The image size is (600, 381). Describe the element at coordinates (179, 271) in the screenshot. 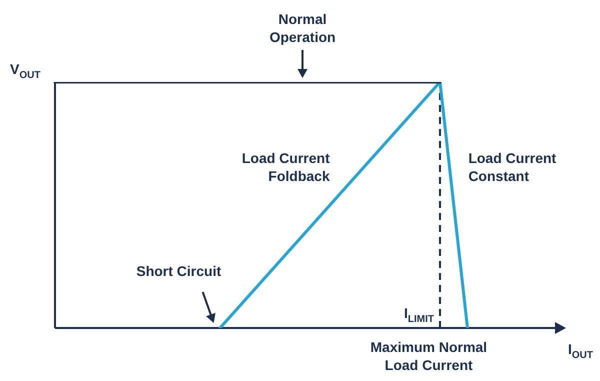

I see `annotation: Short Circuit` at that location.